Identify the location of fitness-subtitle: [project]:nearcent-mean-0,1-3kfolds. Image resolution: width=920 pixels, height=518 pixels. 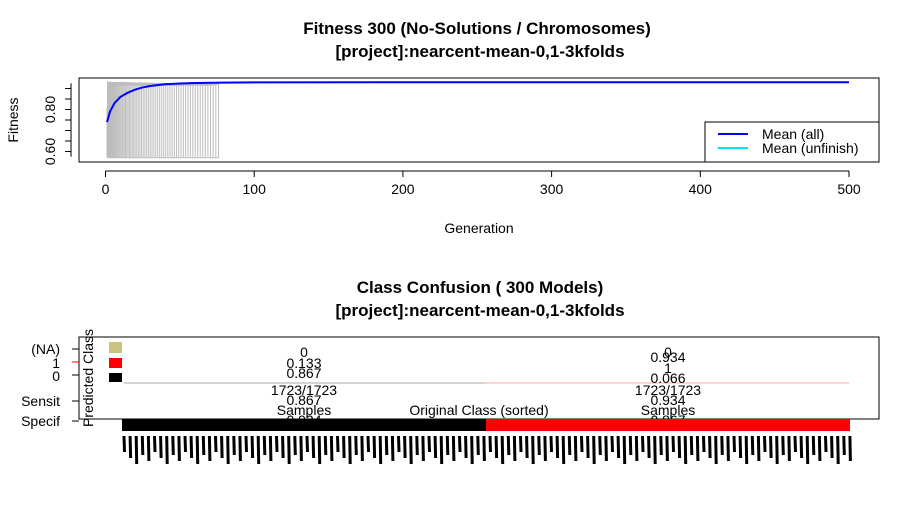
(479, 51).